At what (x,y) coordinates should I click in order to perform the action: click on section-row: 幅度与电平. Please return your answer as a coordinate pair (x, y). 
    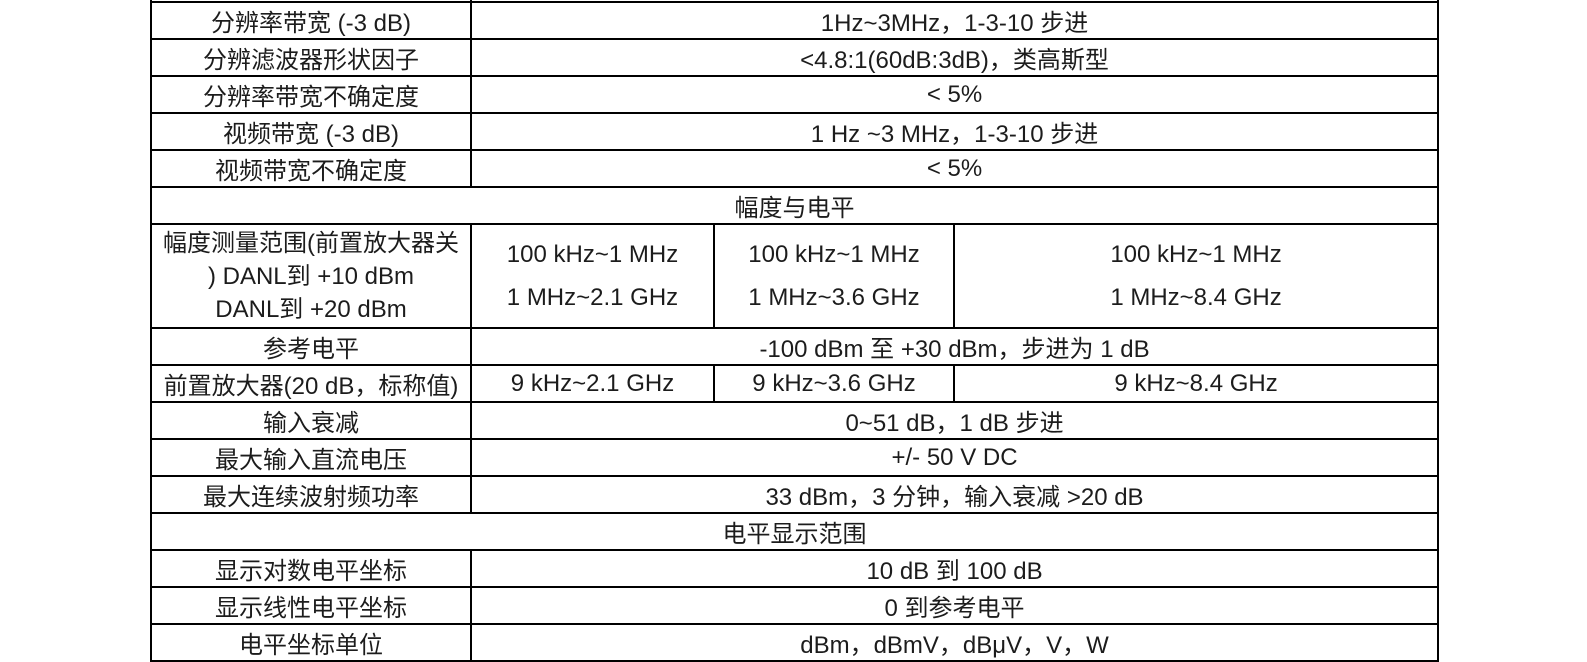
    Looking at the image, I should click on (794, 205).